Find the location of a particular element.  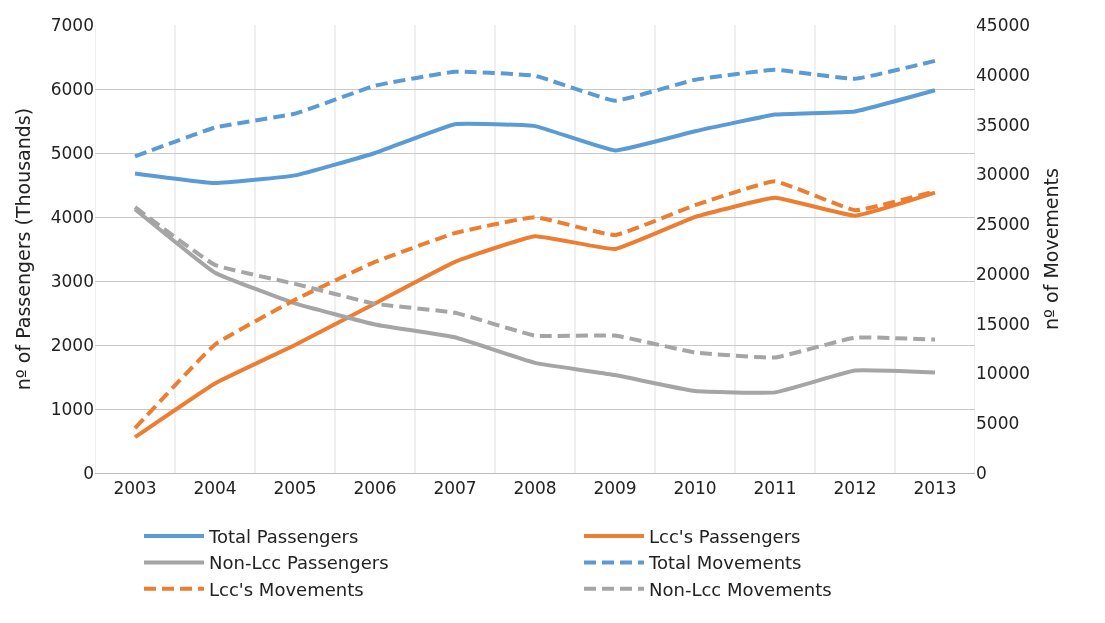

y2-tick-label: 0 is located at coordinates (981, 472).